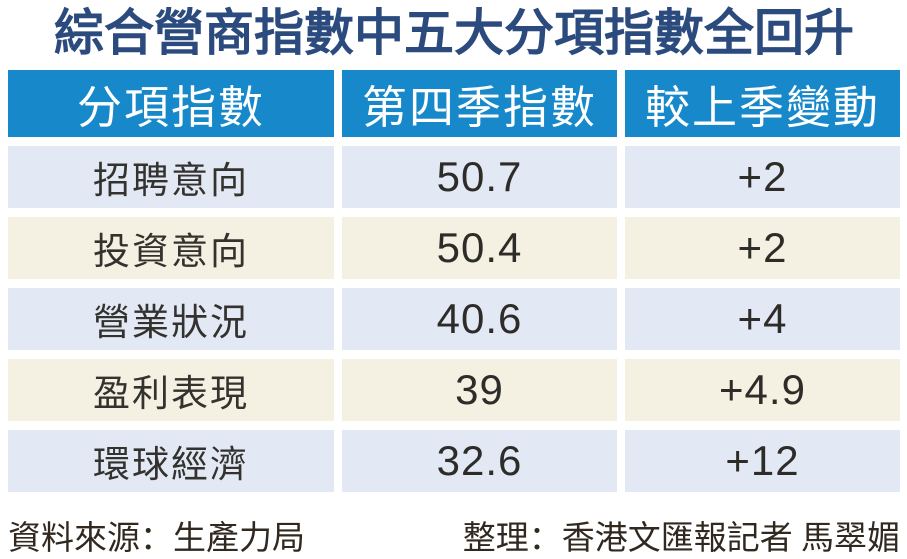  Describe the element at coordinates (454, 33) in the screenshot. I see `page-title: 綜合營商指數中五大分項指數全回升` at that location.